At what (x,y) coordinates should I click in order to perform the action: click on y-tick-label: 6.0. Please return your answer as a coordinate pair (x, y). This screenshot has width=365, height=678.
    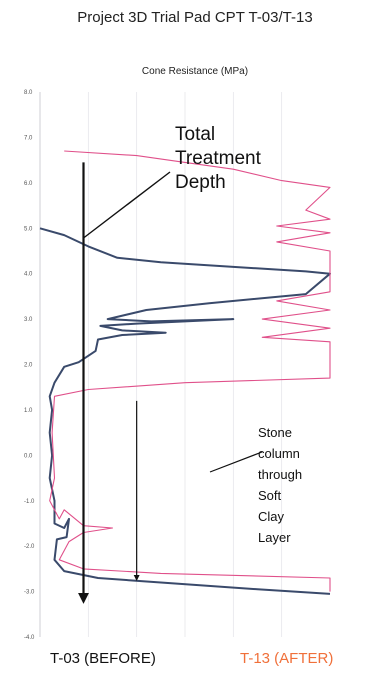
    Looking at the image, I should click on (28, 184).